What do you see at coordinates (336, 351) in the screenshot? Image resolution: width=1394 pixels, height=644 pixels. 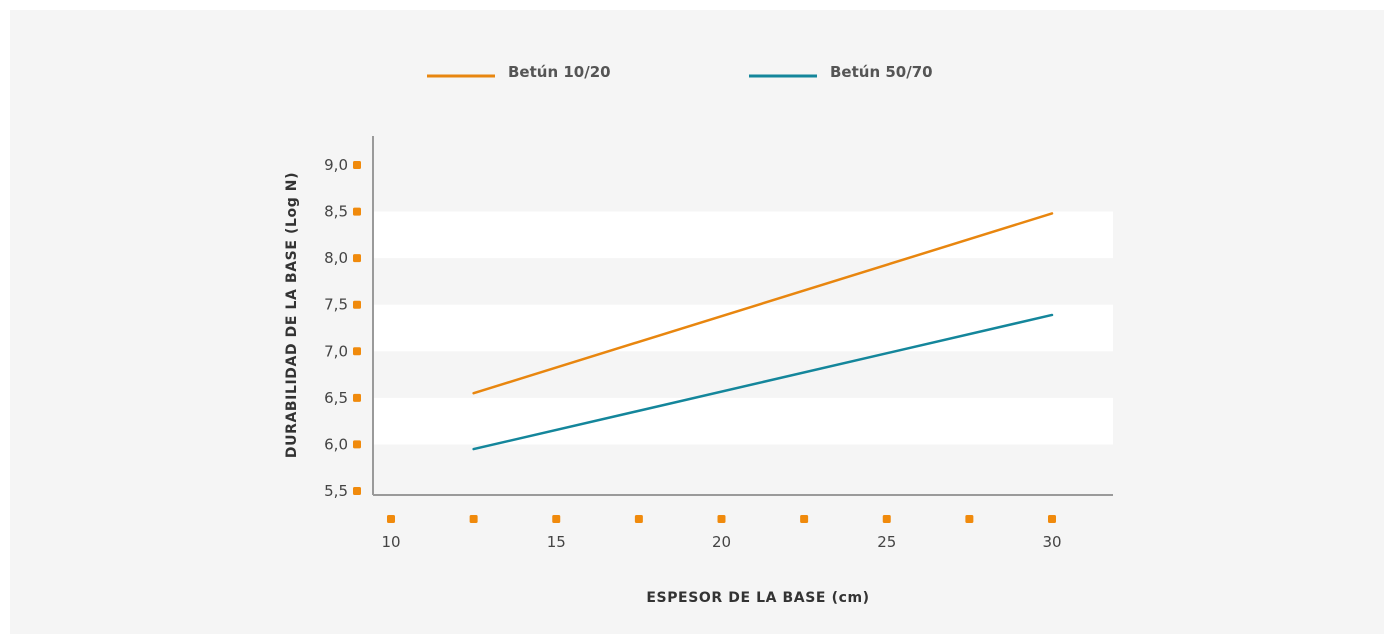 I see `y-tick-label: 7,0` at bounding box center [336, 351].